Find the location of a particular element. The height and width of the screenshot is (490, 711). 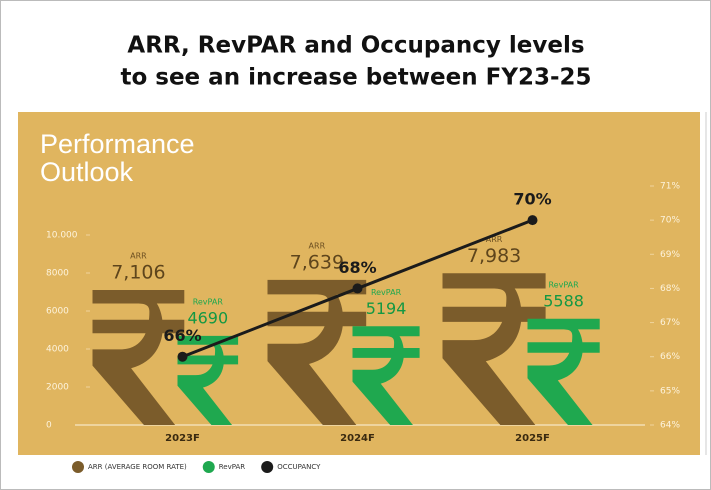

y-tick-label: 4000 is located at coordinates (57, 350).